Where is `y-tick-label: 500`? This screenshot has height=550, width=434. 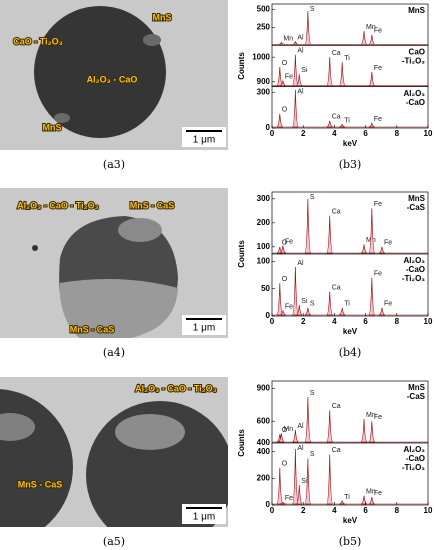 y-tick-label: 500 is located at coordinates (264, 9).